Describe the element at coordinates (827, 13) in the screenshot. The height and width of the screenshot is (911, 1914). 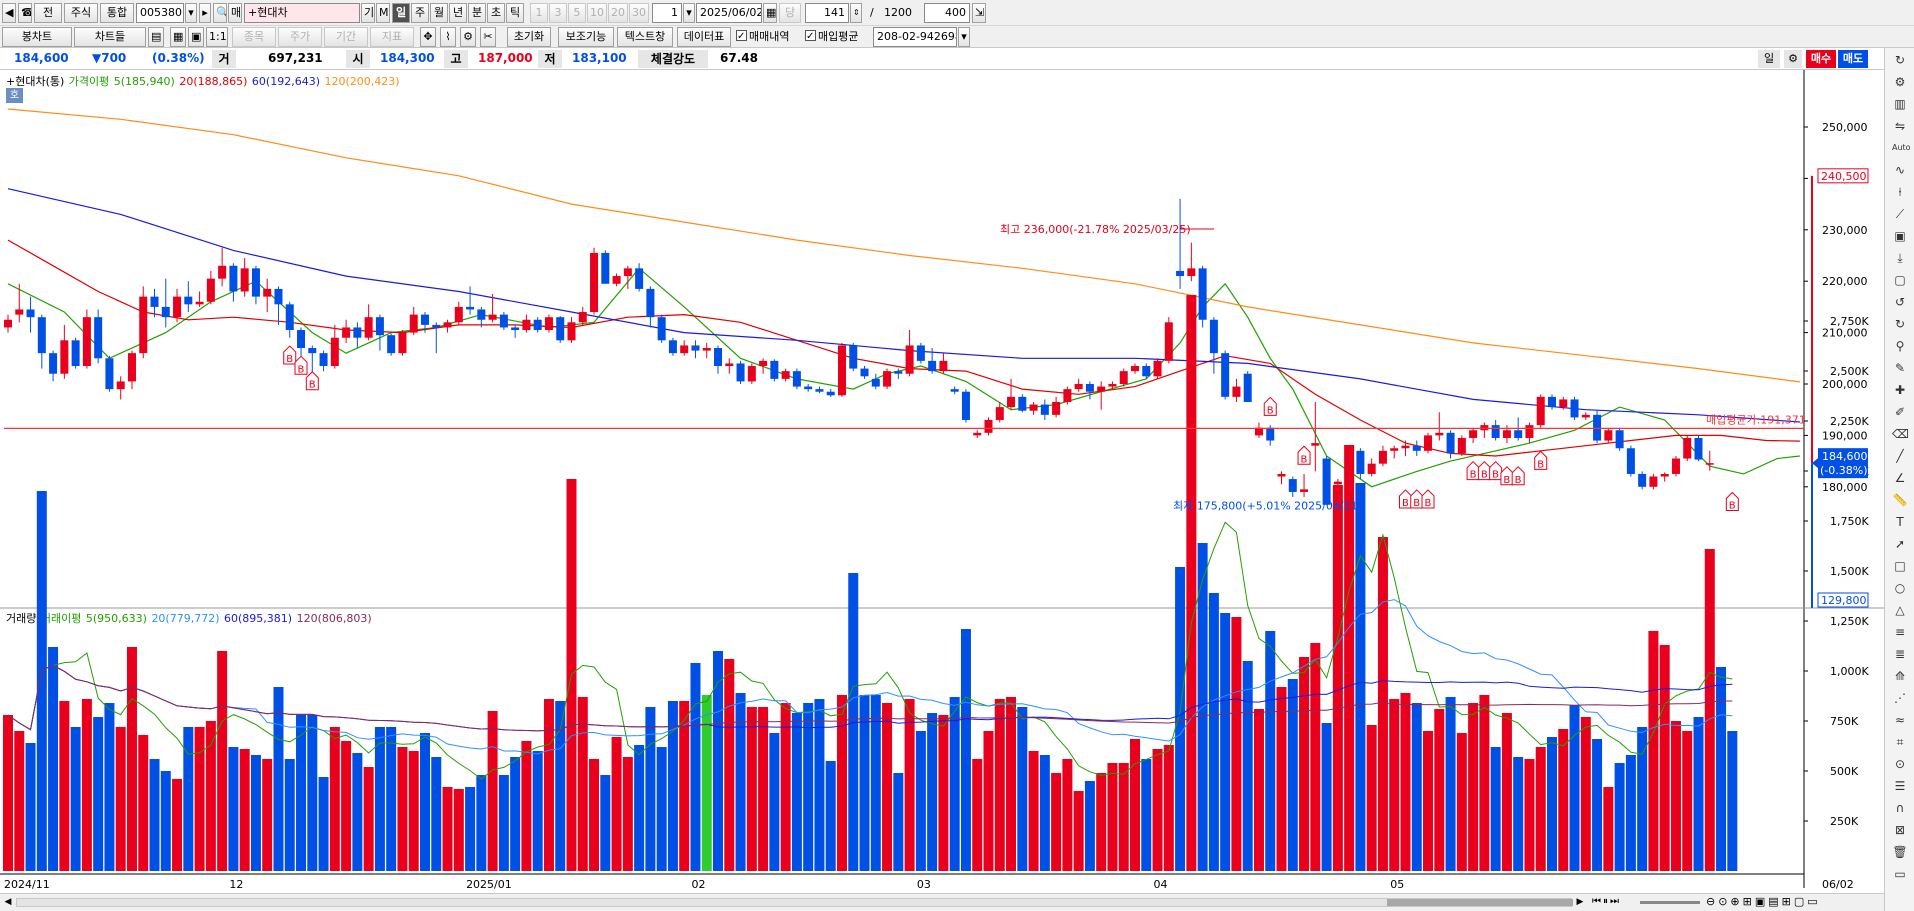
I see `count-input: 141` at that location.